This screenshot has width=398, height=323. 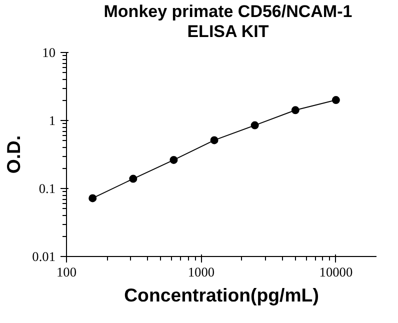 What do you see at coordinates (336, 272) in the screenshot?
I see `x-tick-label: 10000` at bounding box center [336, 272].